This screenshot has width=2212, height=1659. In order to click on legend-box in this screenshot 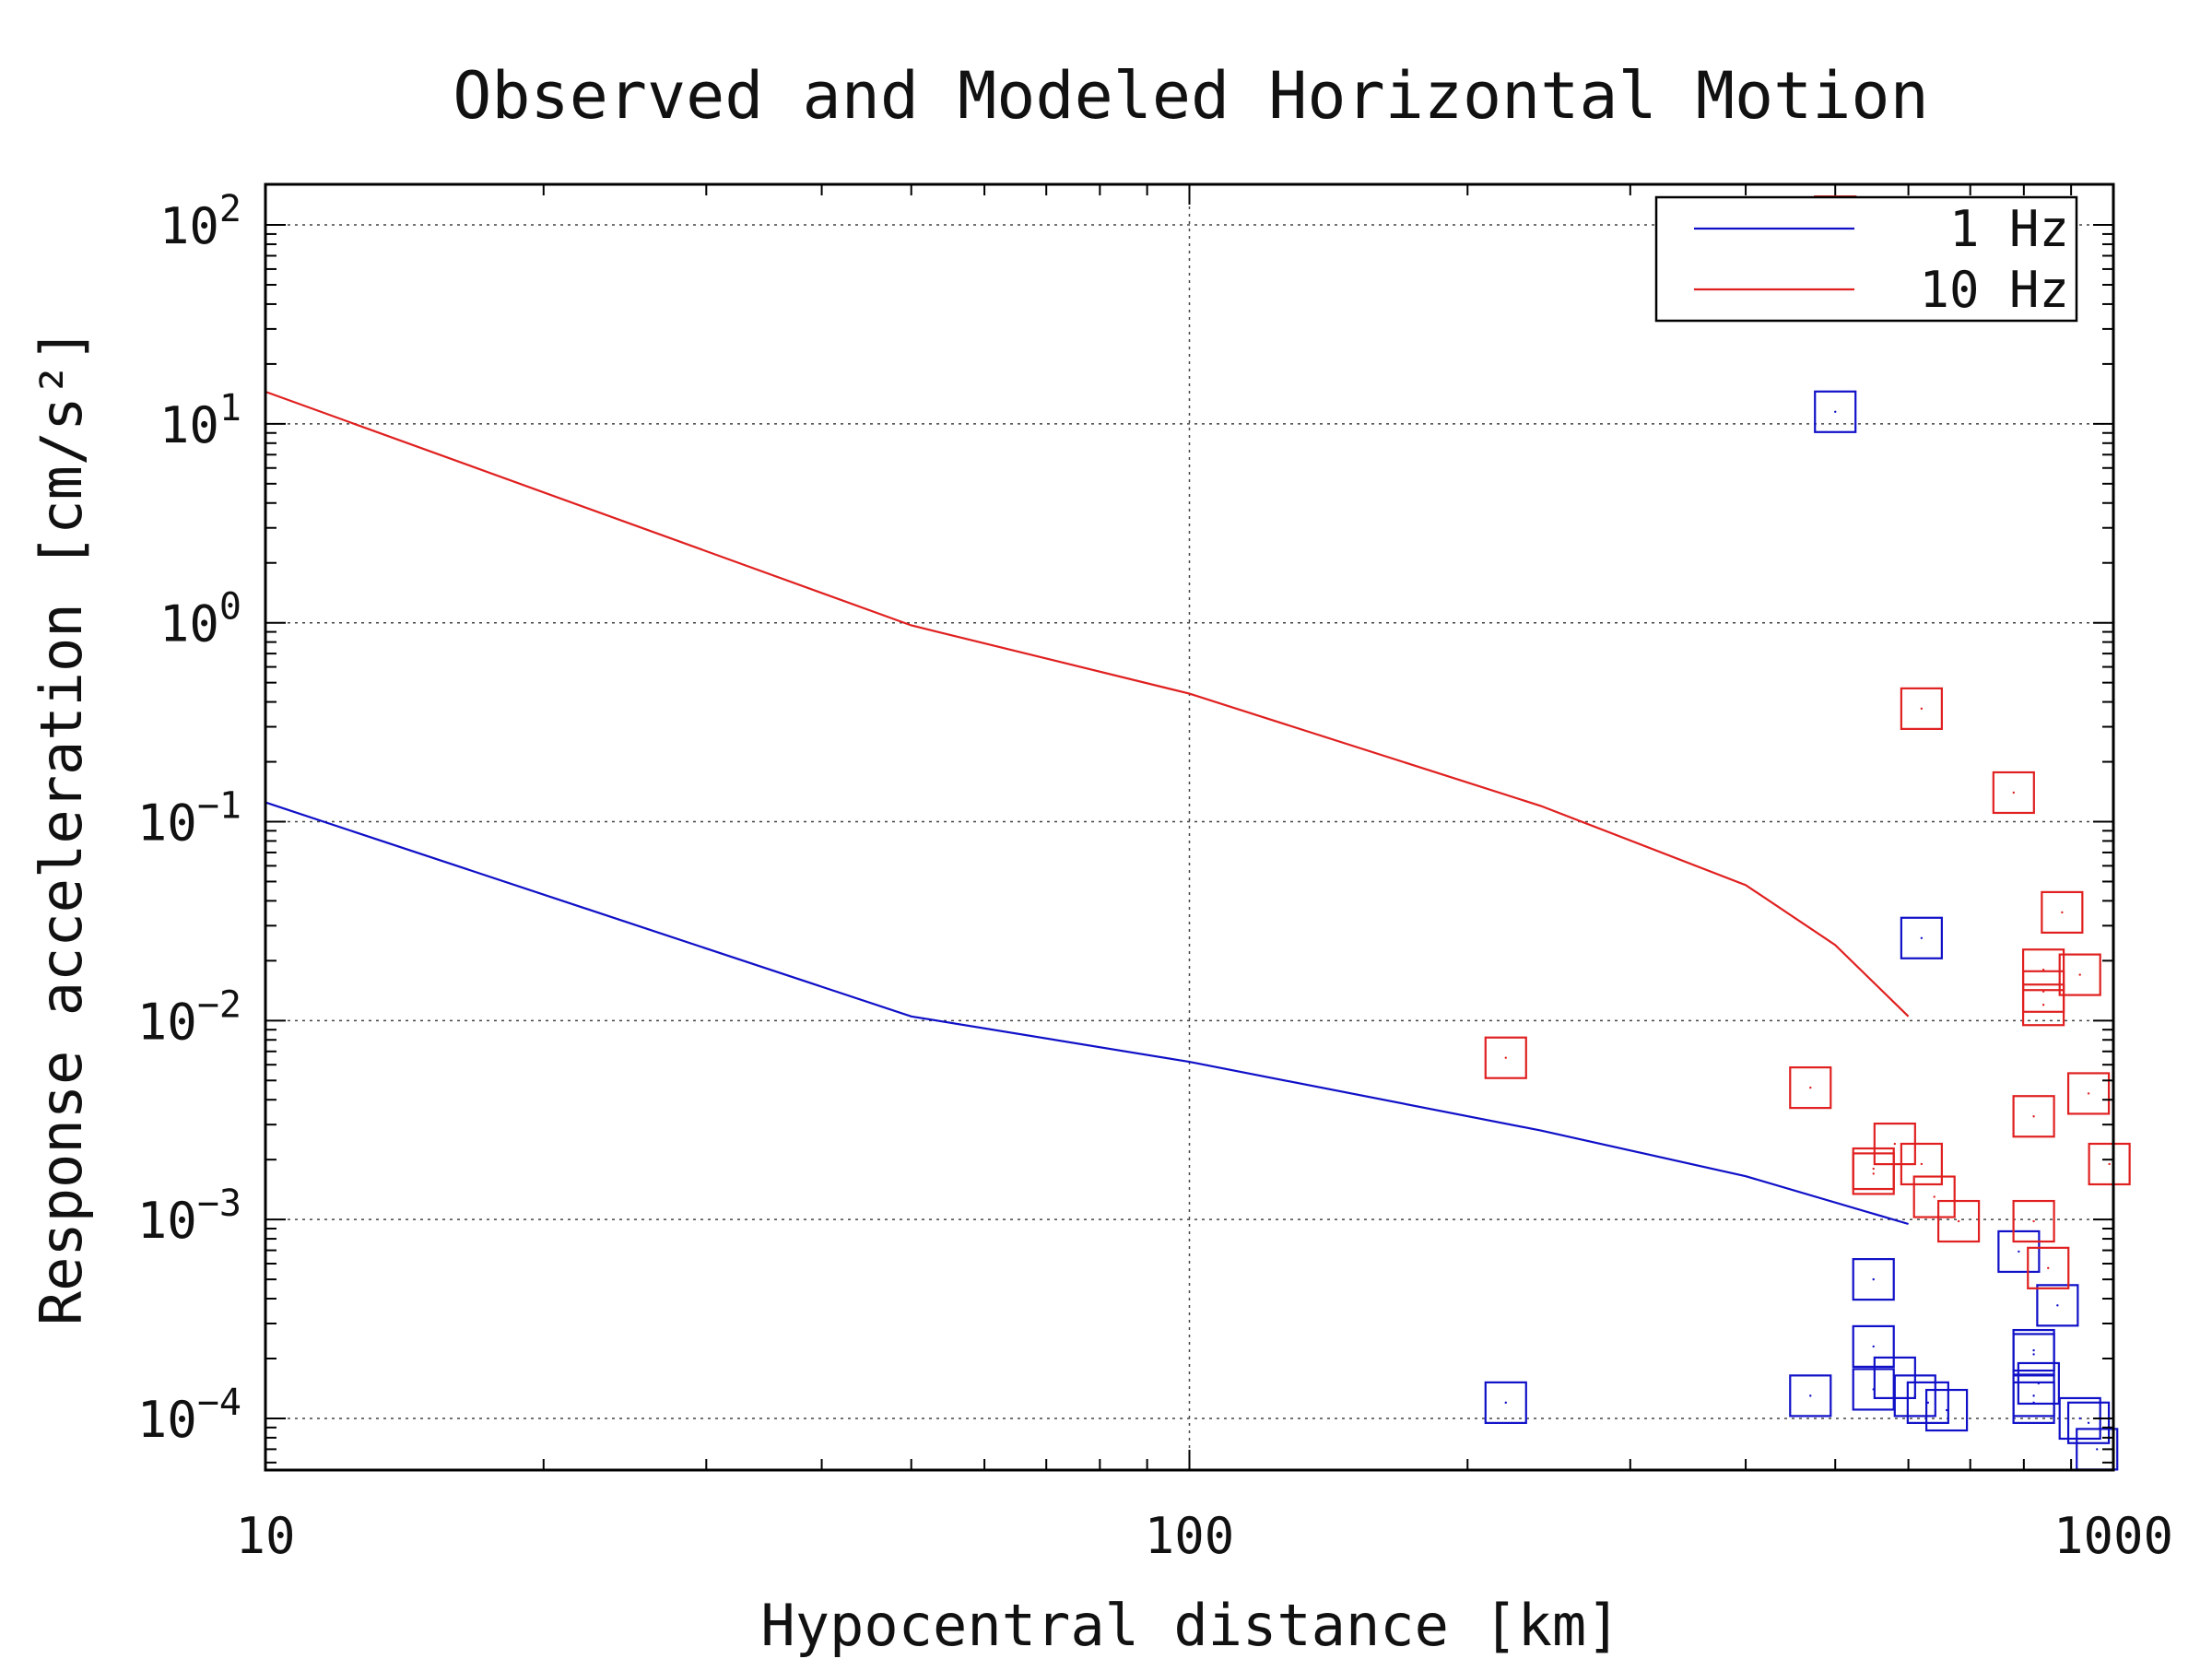, I will do `click(1866, 259)`.